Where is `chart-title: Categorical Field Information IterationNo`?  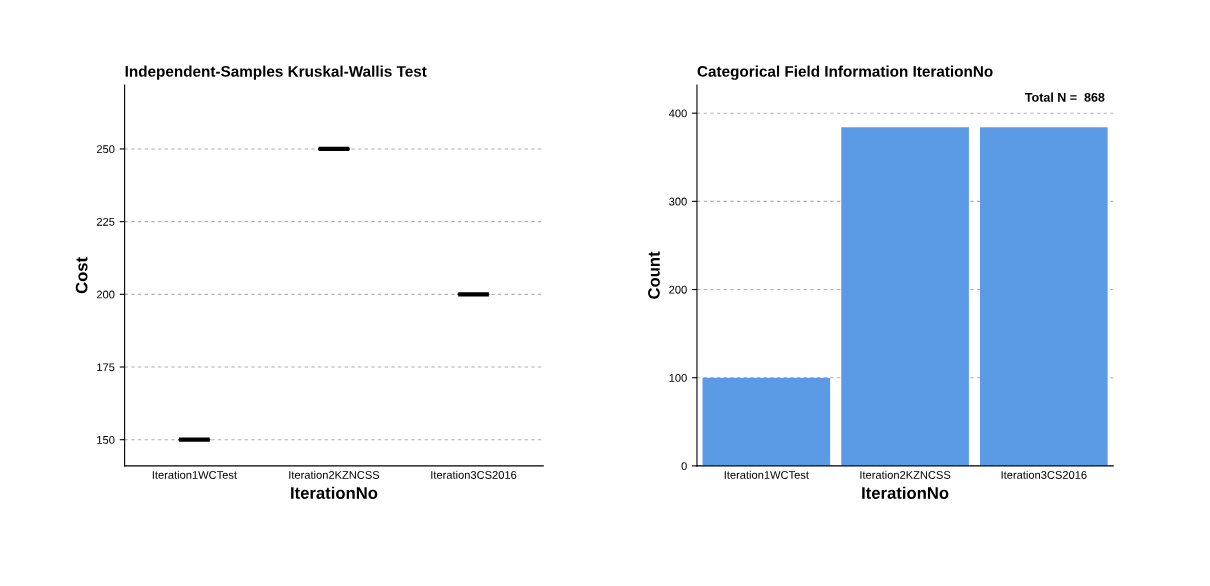 chart-title: Categorical Field Information IterationNo is located at coordinates (845, 72).